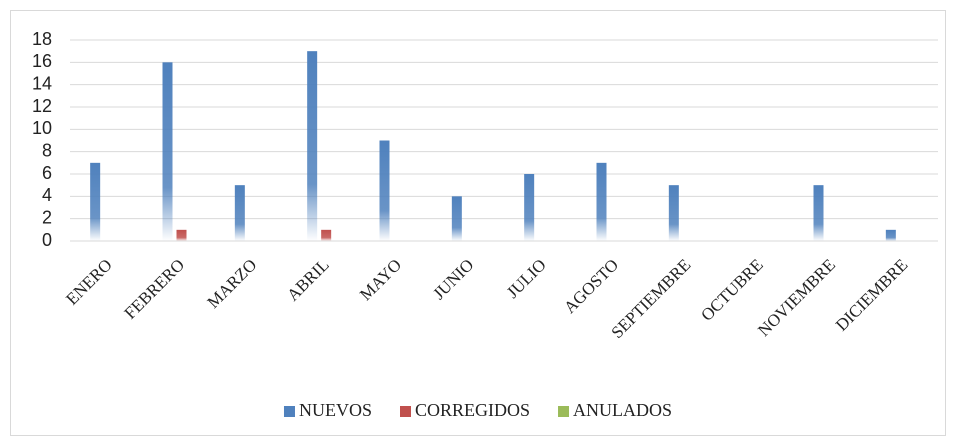 This screenshot has width=956, height=446. I want to click on y-tick-label: 0, so click(47, 240).